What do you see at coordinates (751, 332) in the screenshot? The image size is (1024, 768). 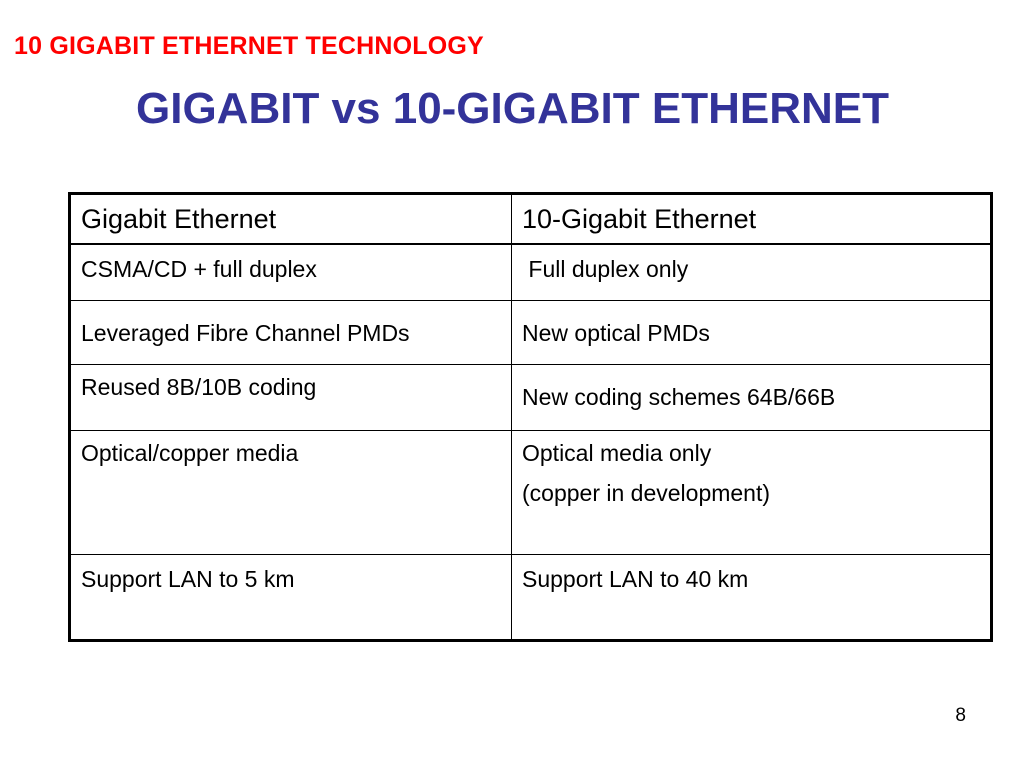 I see `table-cell-ten-gigabit: New optical PMDs` at bounding box center [751, 332].